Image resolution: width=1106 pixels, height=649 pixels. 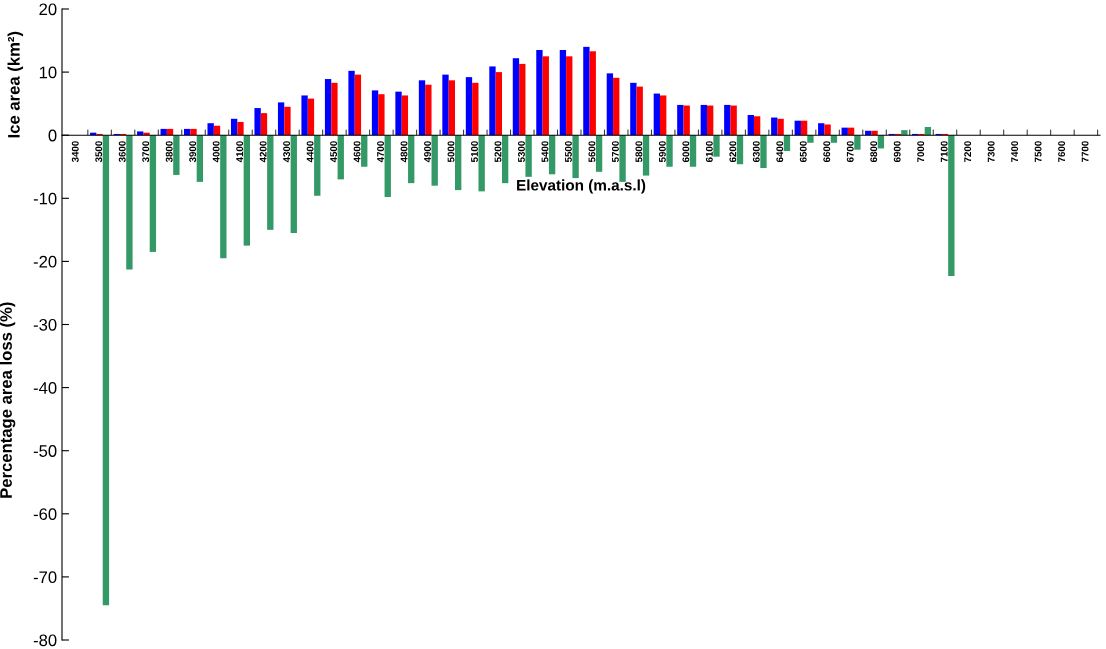 What do you see at coordinates (45, 324) in the screenshot?
I see `y-tick-label: -30` at bounding box center [45, 324].